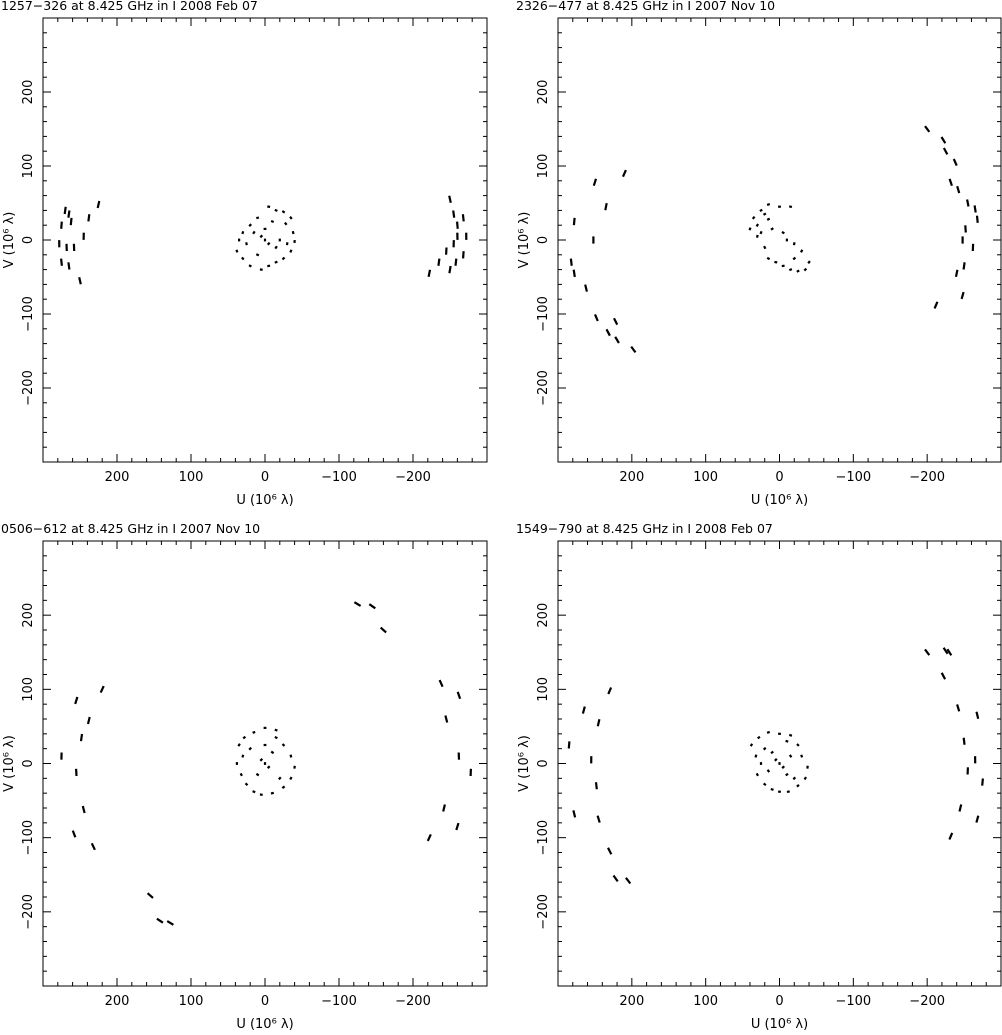 This screenshot has height=1035, width=1002. What do you see at coordinates (191, 477) in the screenshot?
I see `x-tick-label: 100` at bounding box center [191, 477].